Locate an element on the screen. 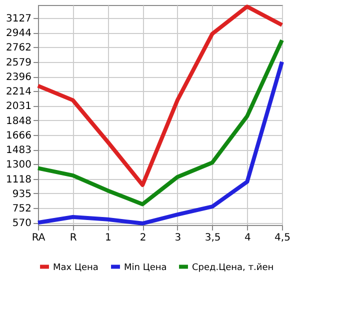 The width and height of the screenshot is (345, 335). y-tick-label: 935 is located at coordinates (22, 194).